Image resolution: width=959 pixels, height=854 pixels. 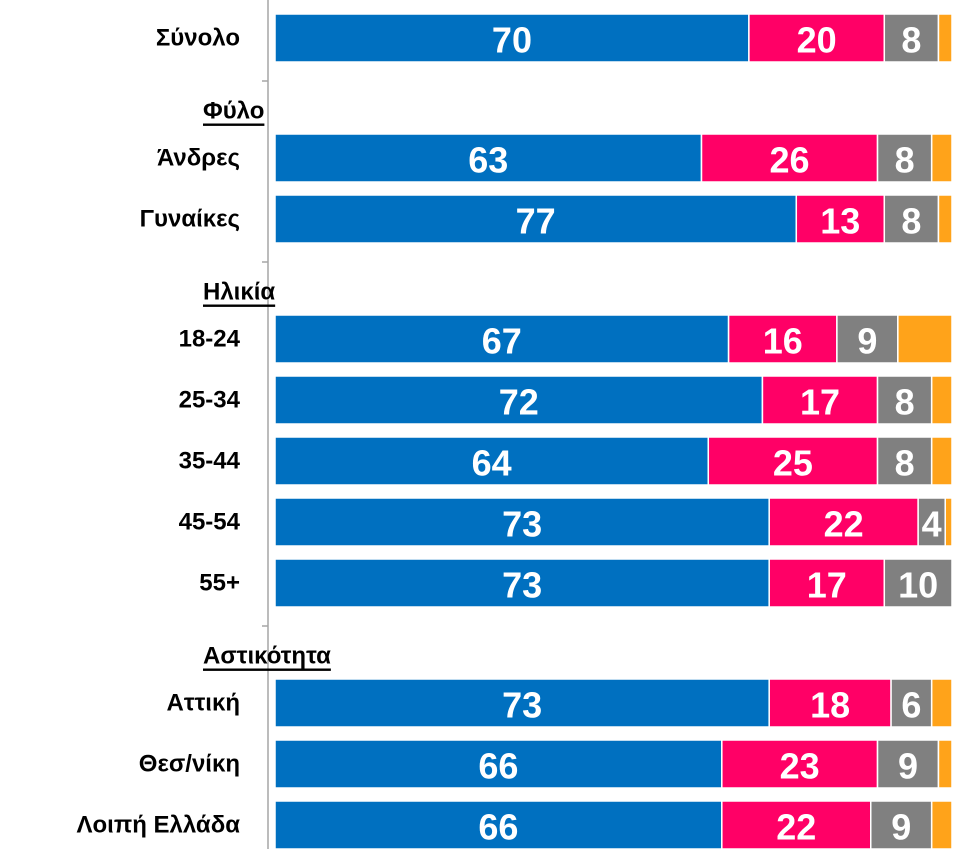 I want to click on data-label: 6, so click(x=911, y=705).